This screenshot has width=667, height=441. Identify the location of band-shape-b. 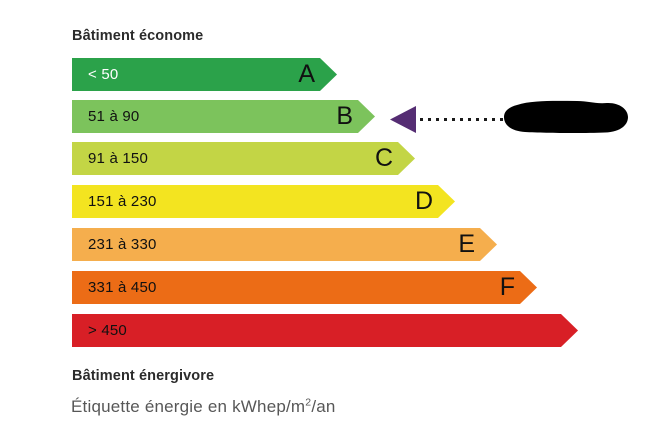
(223, 116).